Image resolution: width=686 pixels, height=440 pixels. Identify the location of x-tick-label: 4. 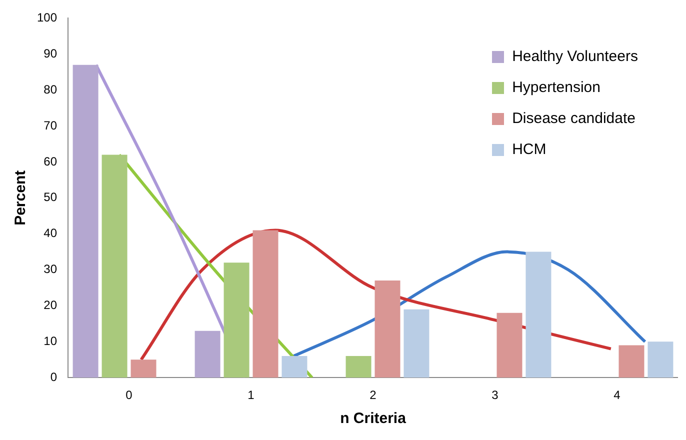
(617, 395).